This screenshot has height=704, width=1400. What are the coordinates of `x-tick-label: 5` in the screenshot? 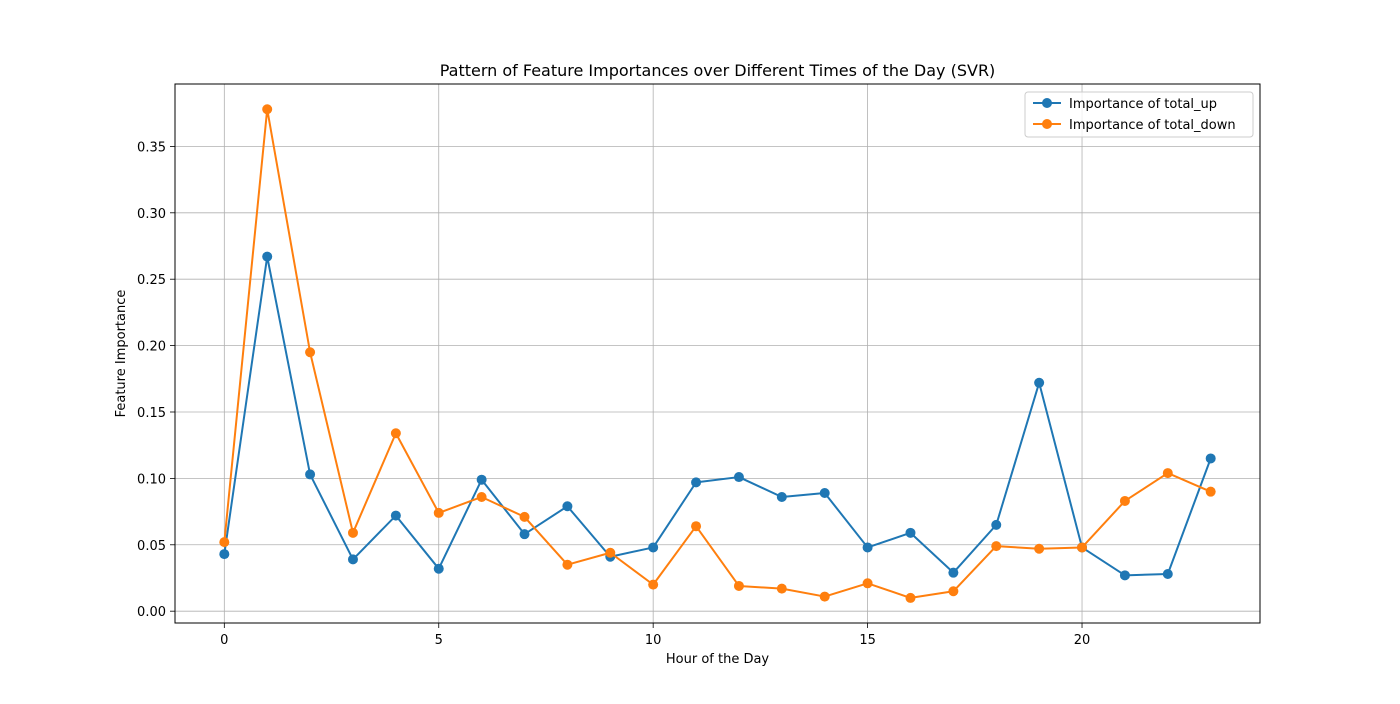 It's located at (439, 640).